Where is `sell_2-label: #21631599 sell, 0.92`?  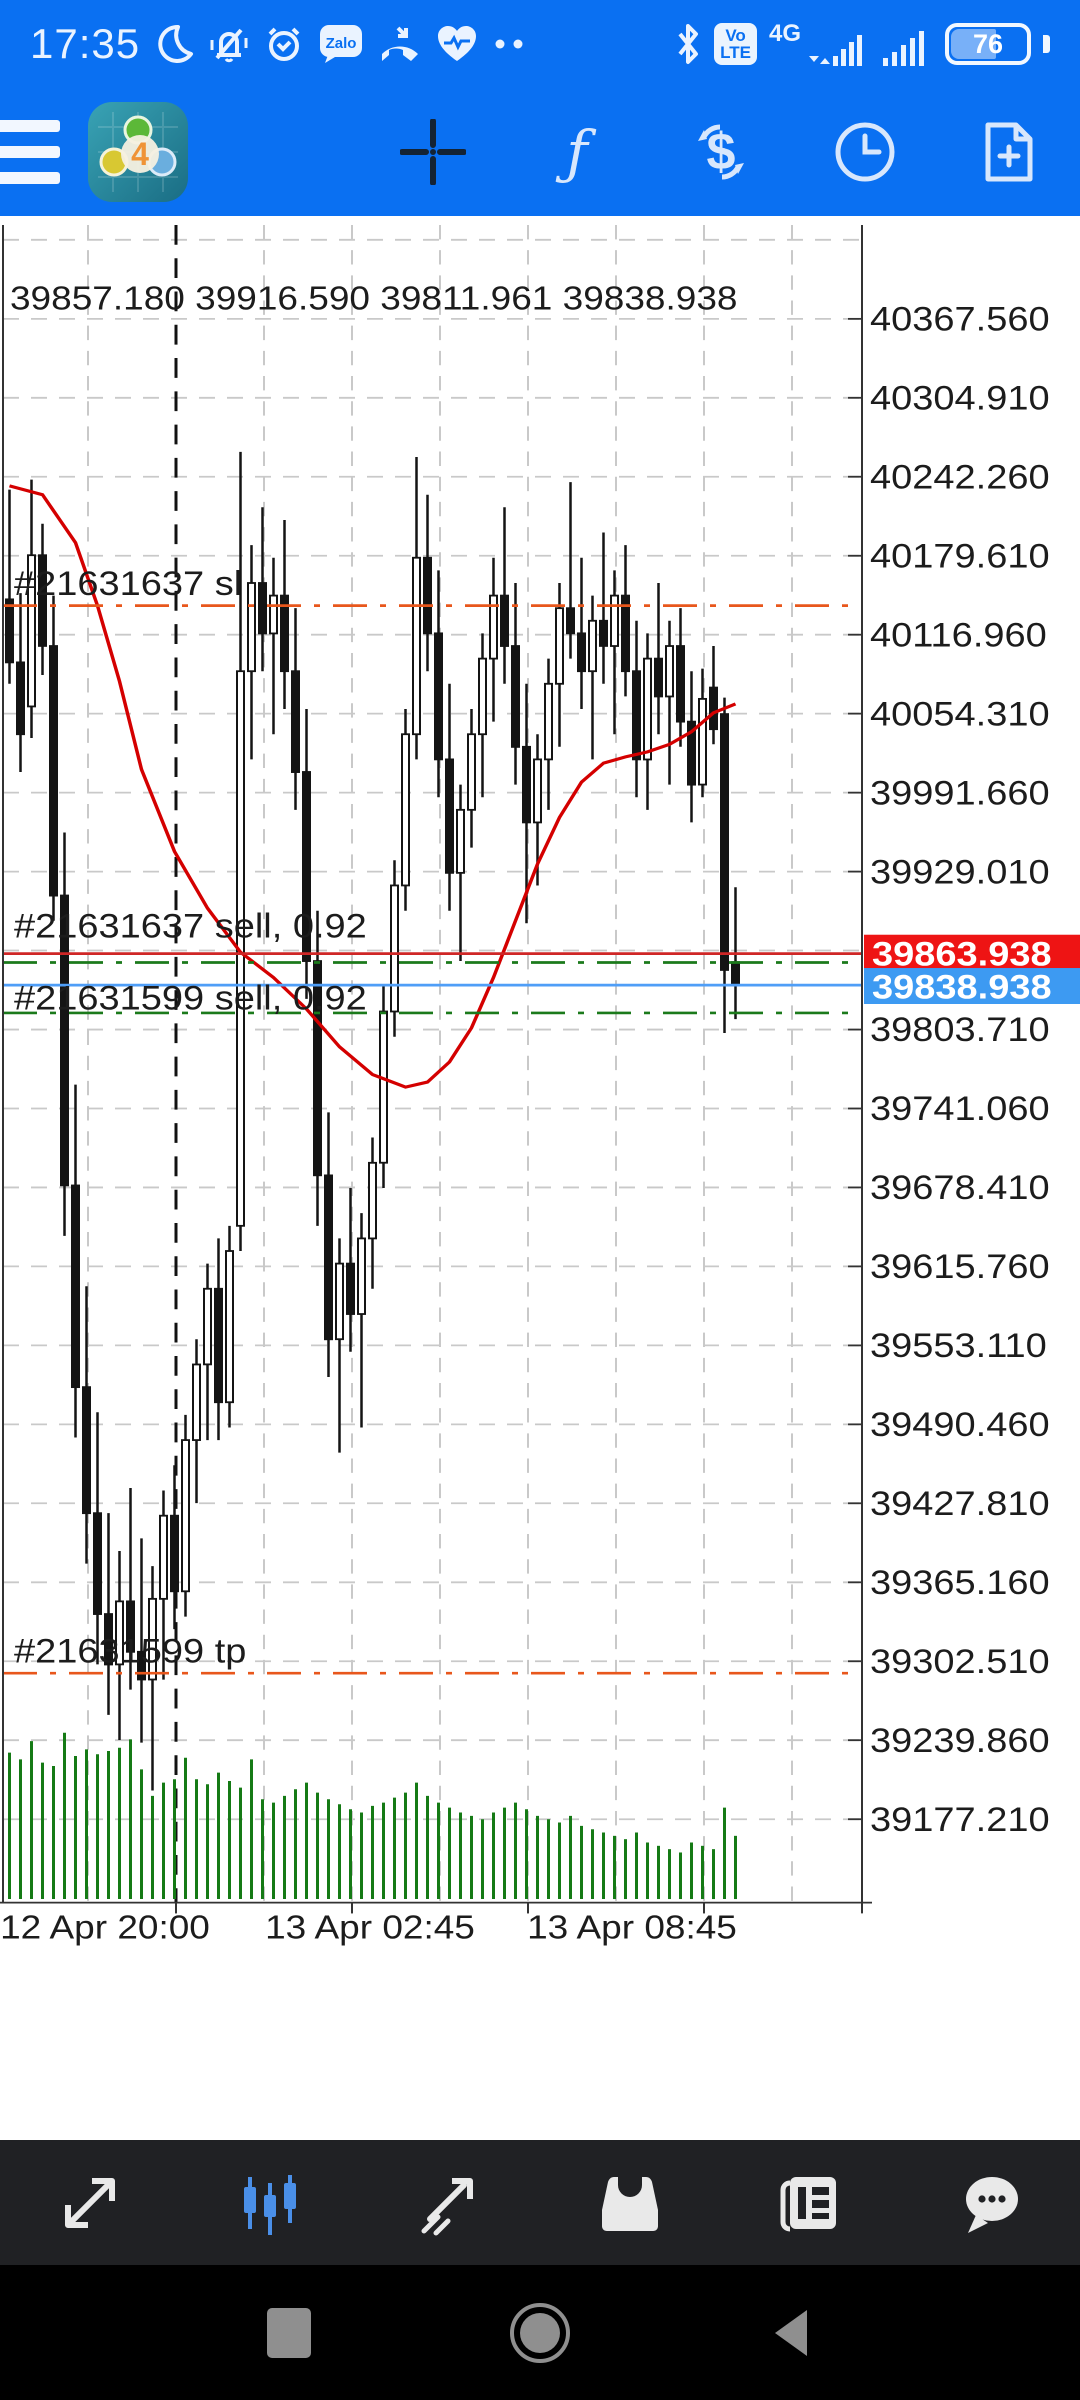 sell_2-label: #21631599 sell, 0.92 is located at coordinates (190, 997).